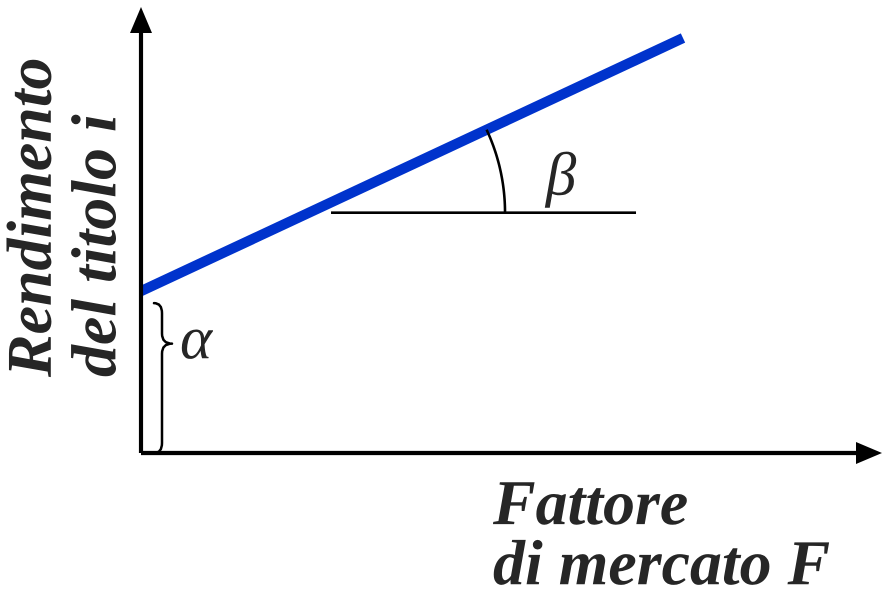  Describe the element at coordinates (661, 533) in the screenshot. I see `x-axis-title: Fattore di mercato F` at that location.